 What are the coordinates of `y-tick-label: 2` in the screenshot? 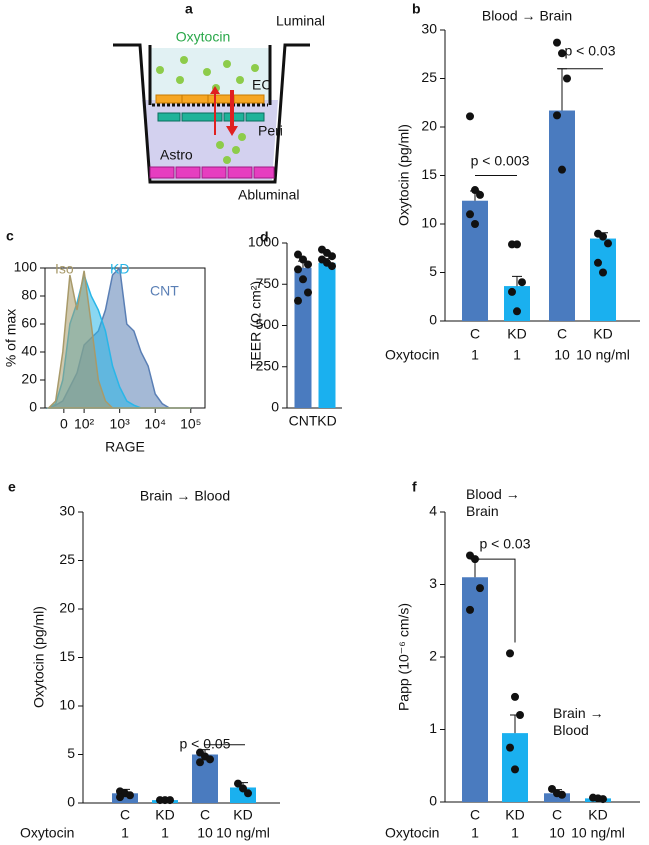 It's located at (433, 656).